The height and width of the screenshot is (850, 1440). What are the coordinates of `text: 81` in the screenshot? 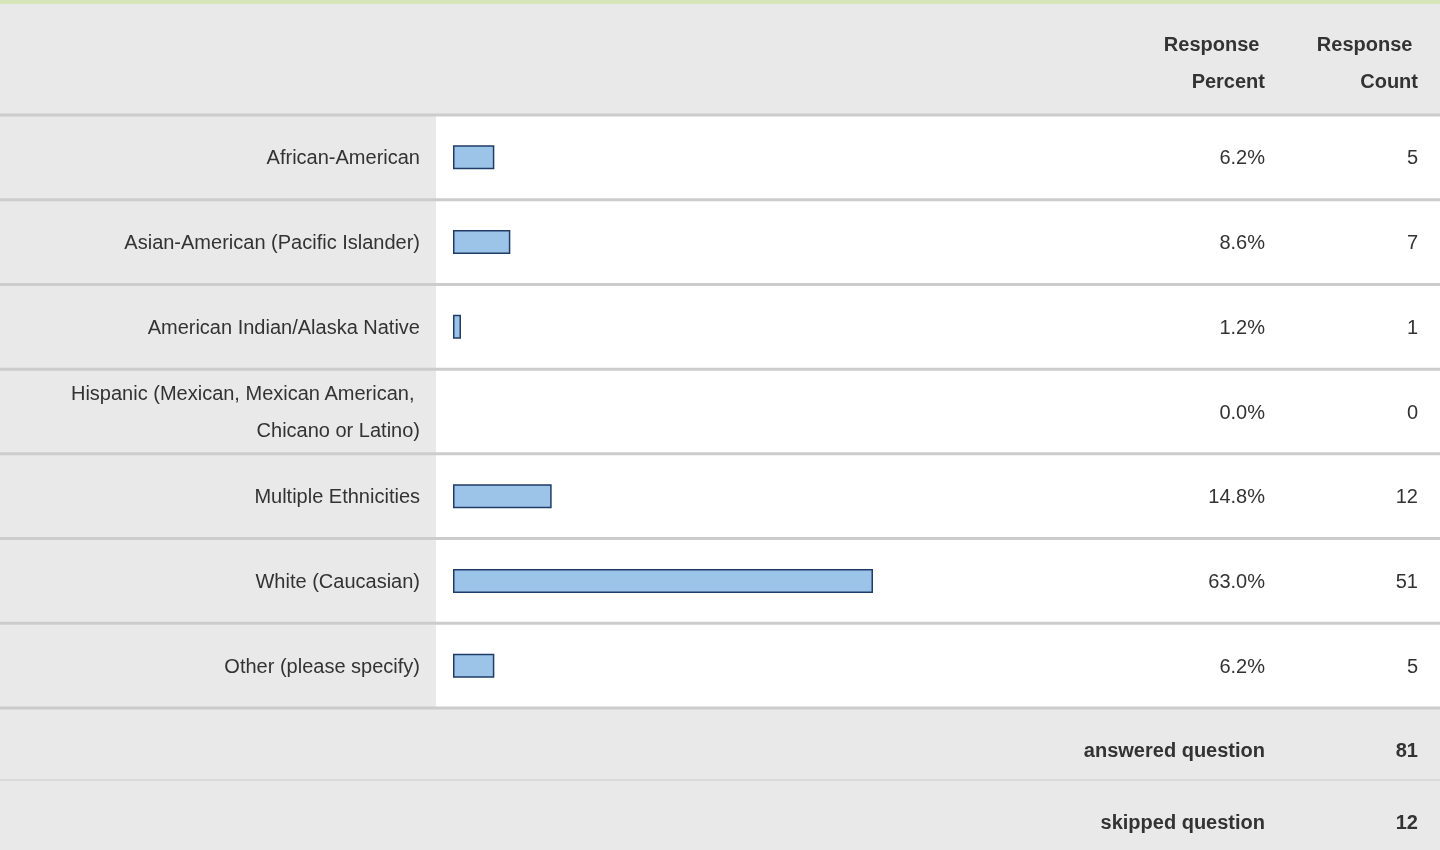 It's located at (1406, 750).